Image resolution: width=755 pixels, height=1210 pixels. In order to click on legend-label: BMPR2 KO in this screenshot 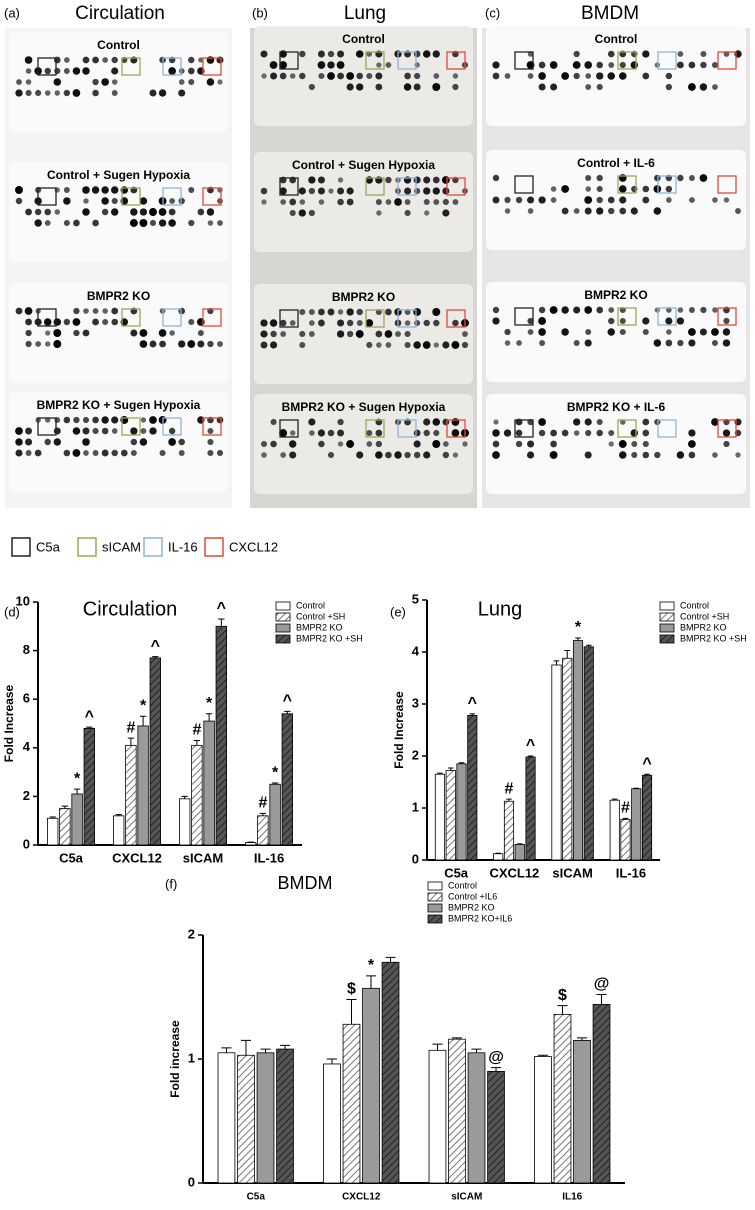, I will do `click(319, 627)`.